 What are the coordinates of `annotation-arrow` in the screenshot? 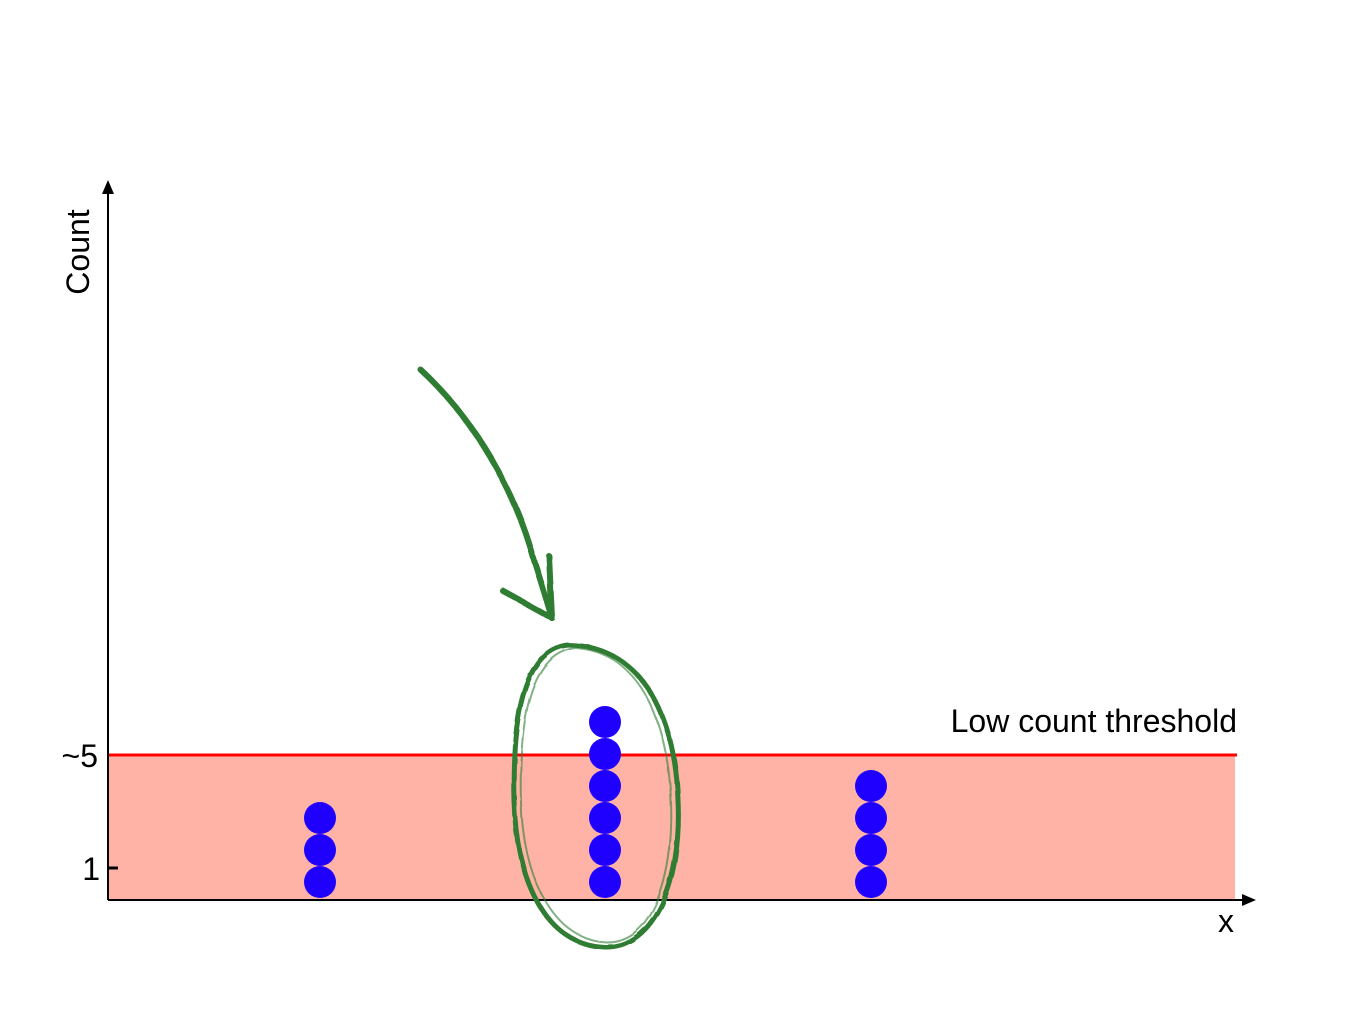 It's located at (486, 494).